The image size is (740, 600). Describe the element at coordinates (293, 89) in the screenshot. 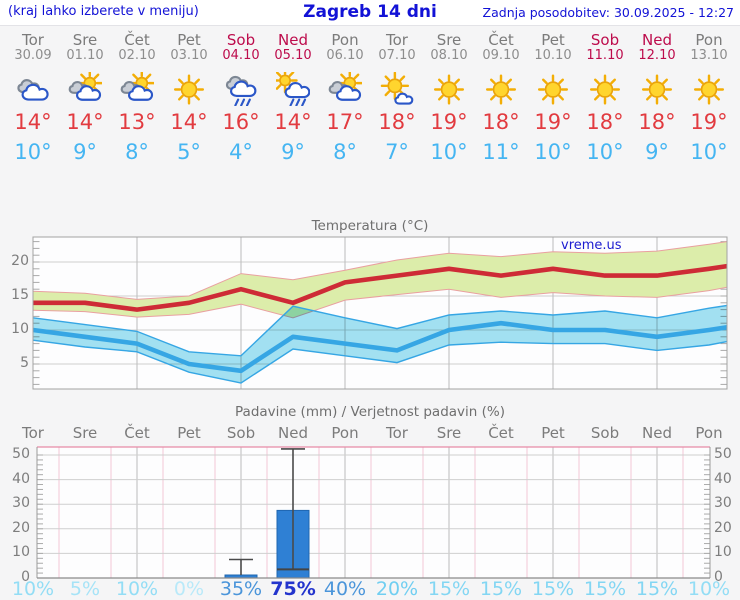

I see `sun-shower-icon` at that location.